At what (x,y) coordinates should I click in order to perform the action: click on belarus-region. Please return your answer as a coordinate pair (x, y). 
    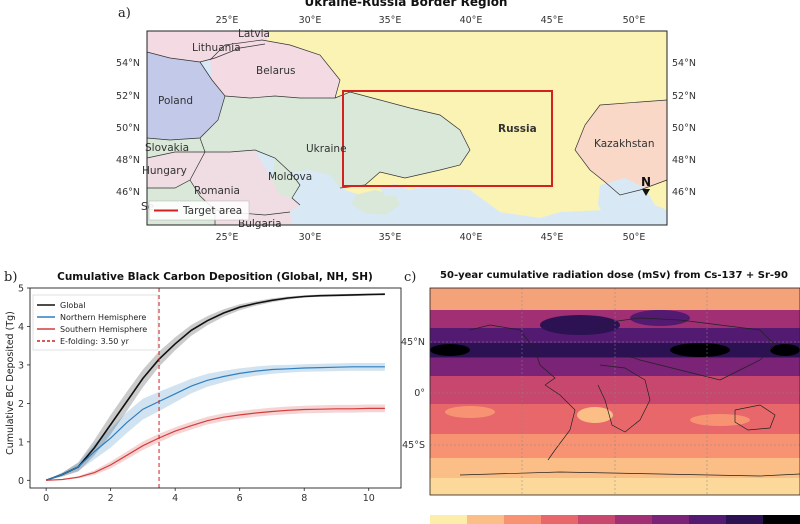
    Looking at the image, I should click on (275, 69).